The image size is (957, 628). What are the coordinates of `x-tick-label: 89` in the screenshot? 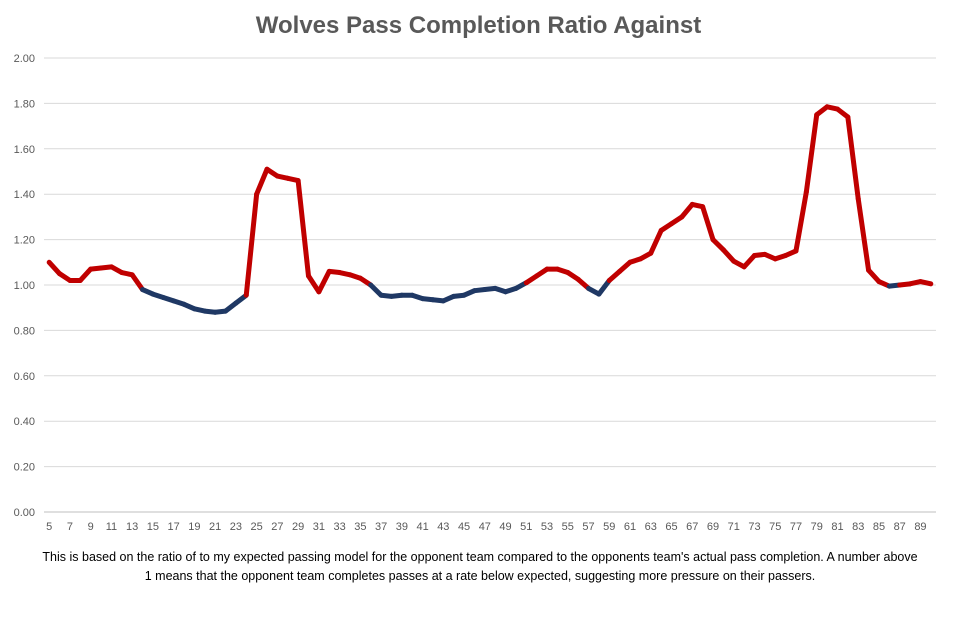 It's located at (920, 527).